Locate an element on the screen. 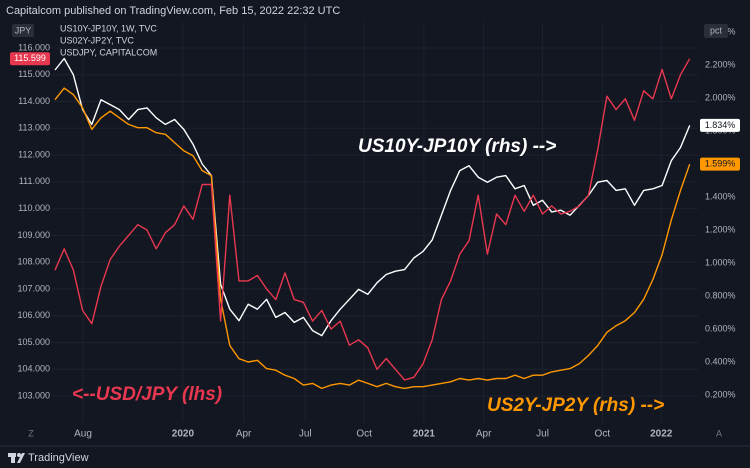 The image size is (750, 468). price-tag-label: 1.599% is located at coordinates (720, 164).